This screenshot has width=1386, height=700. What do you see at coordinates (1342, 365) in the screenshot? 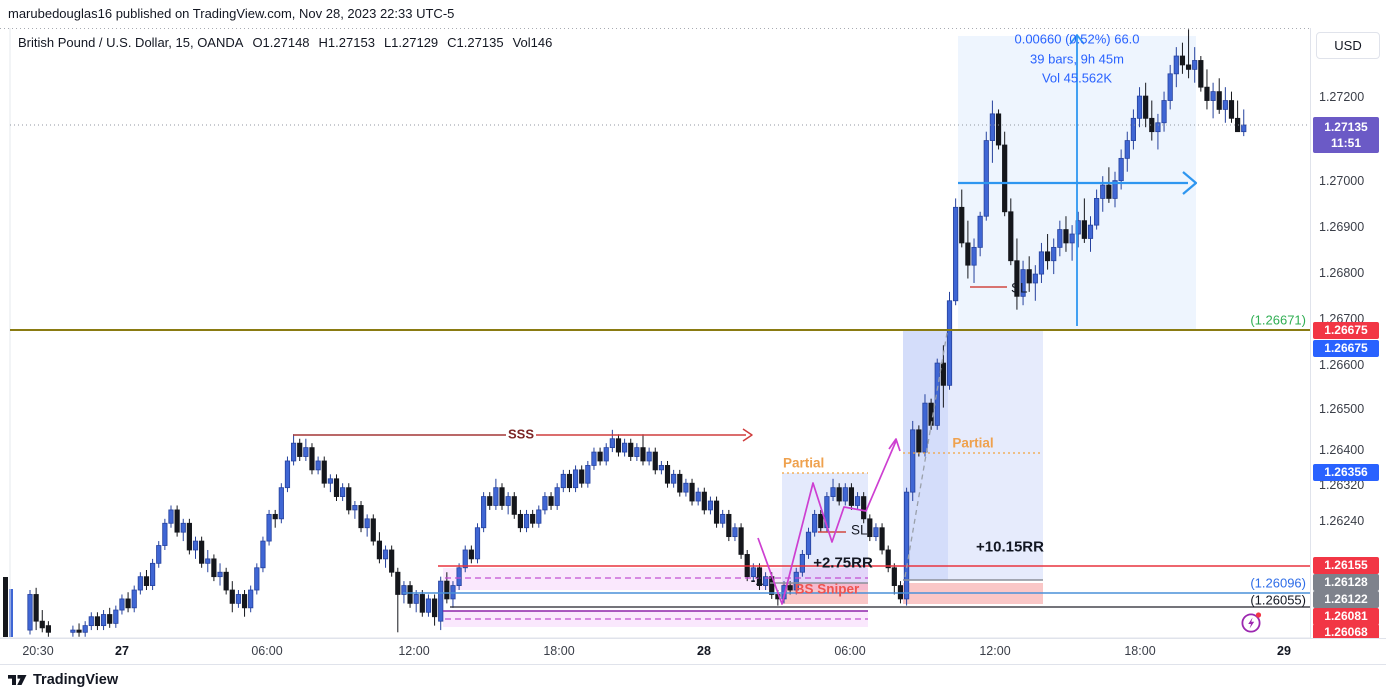
I see `price-tick: 1.26600` at bounding box center [1342, 365].